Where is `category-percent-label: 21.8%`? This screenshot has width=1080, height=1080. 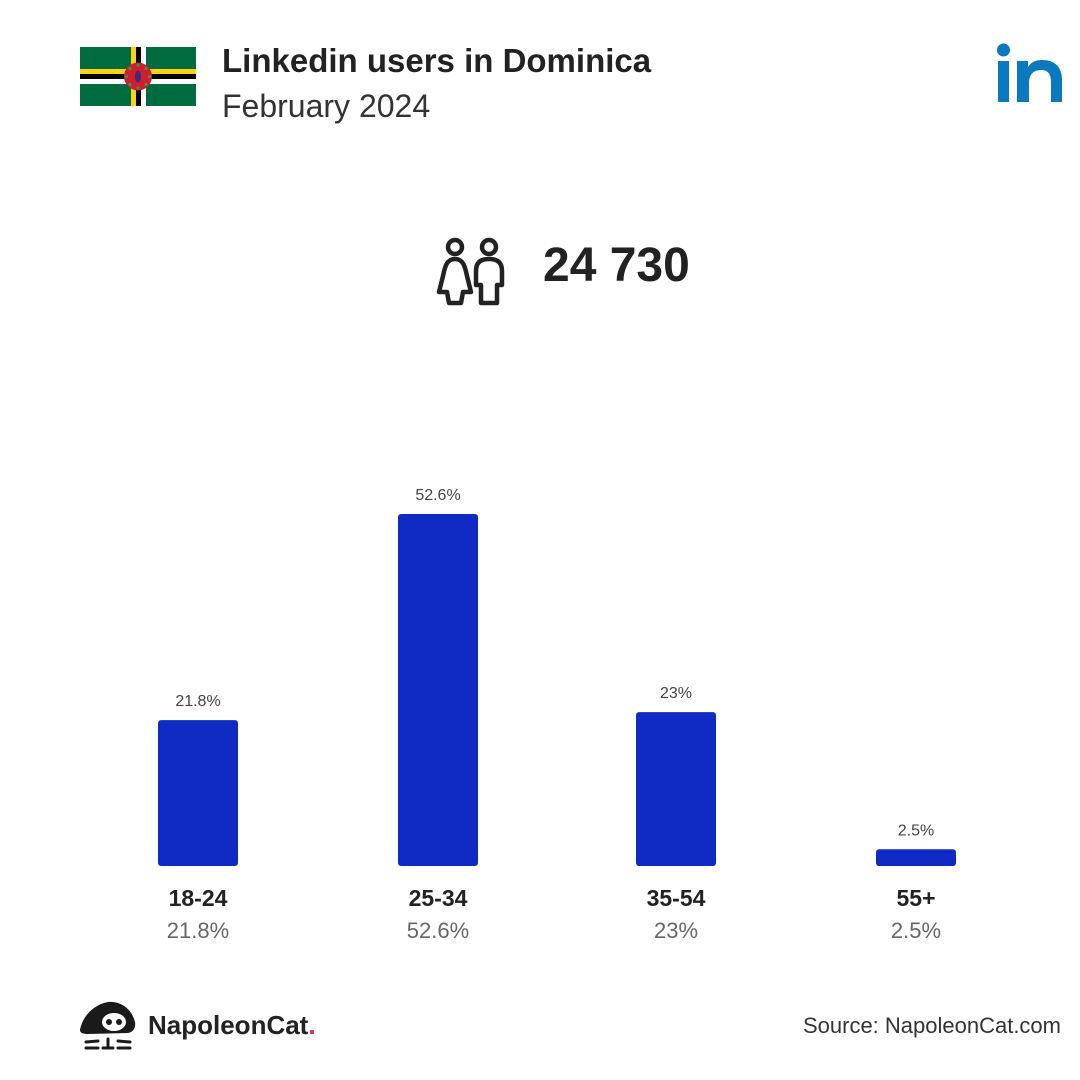 category-percent-label: 21.8% is located at coordinates (198, 930).